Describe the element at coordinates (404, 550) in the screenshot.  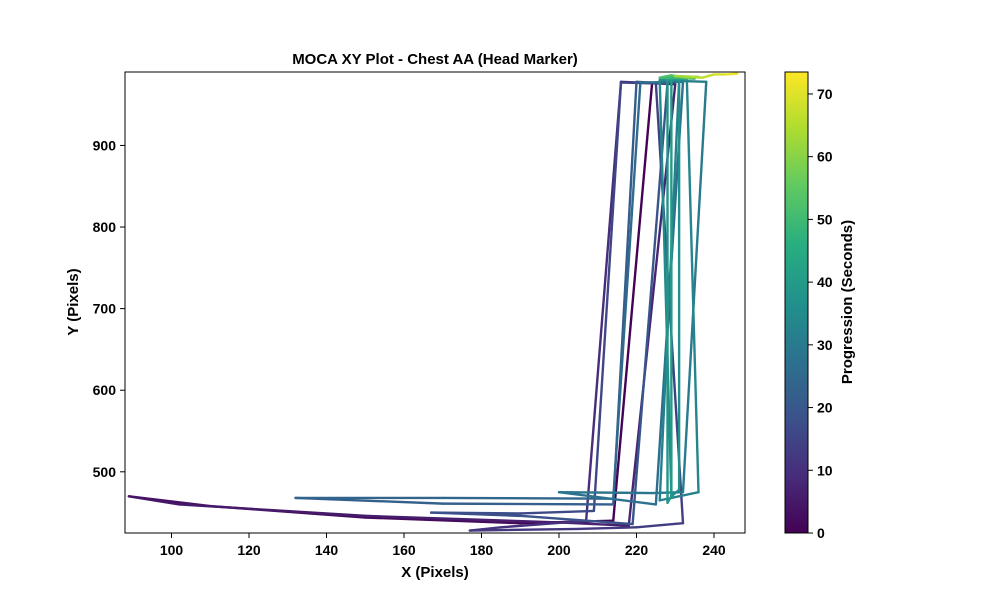
I see `x-tick-label: 160` at that location.